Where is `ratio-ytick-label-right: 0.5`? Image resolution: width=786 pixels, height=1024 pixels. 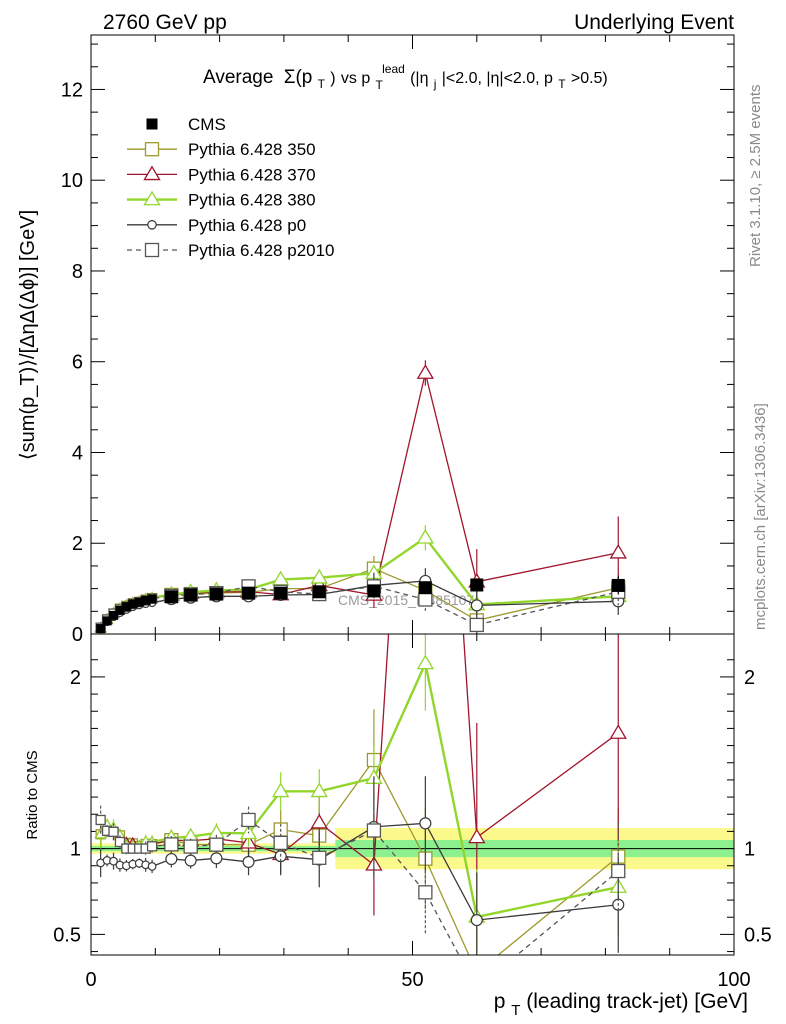
ratio-ytick-label-right: 0.5 is located at coordinates (758, 935).